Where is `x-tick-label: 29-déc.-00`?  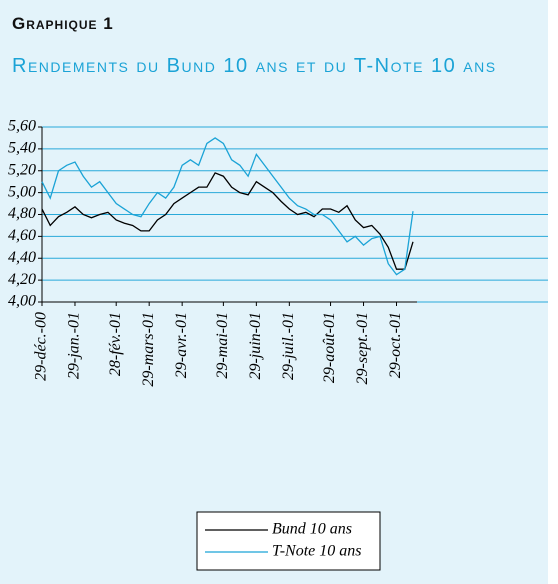 x-tick-label: 29-déc.-00 is located at coordinates (41, 346).